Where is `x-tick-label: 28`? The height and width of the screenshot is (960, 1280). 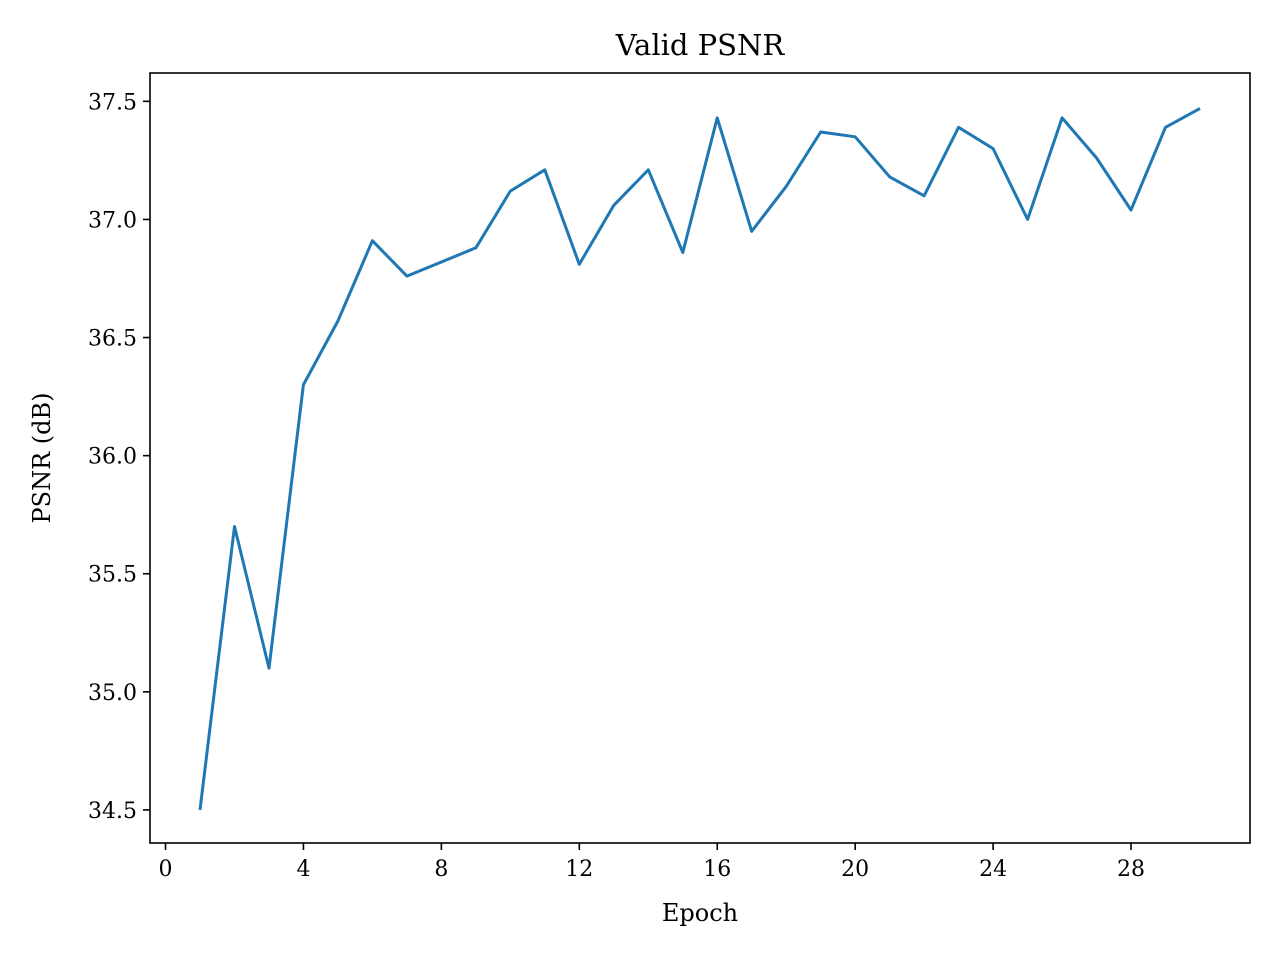 x-tick-label: 28 is located at coordinates (1131, 869).